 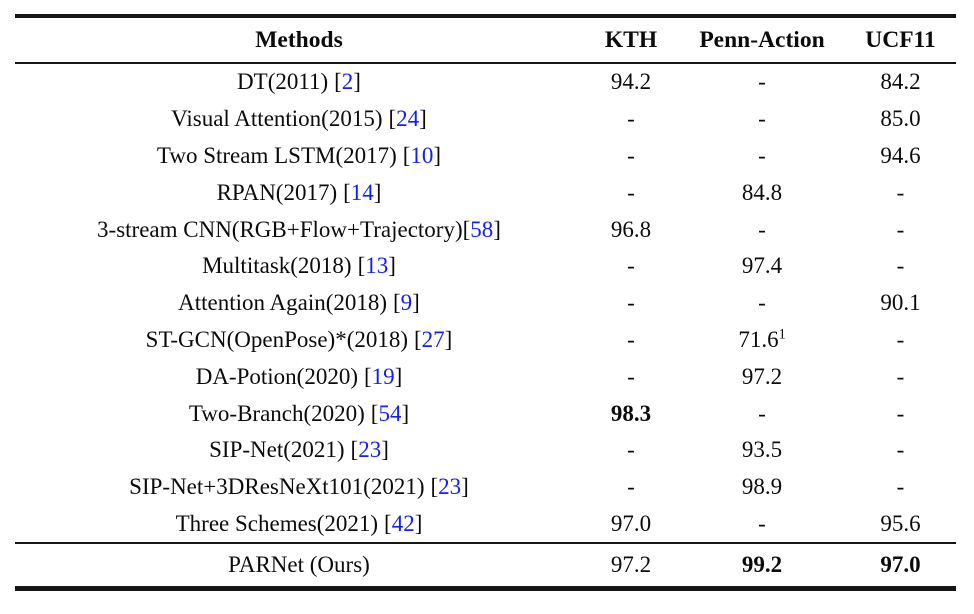 What do you see at coordinates (299, 566) in the screenshot?
I see `method-cell: PARNet (Ours)` at bounding box center [299, 566].